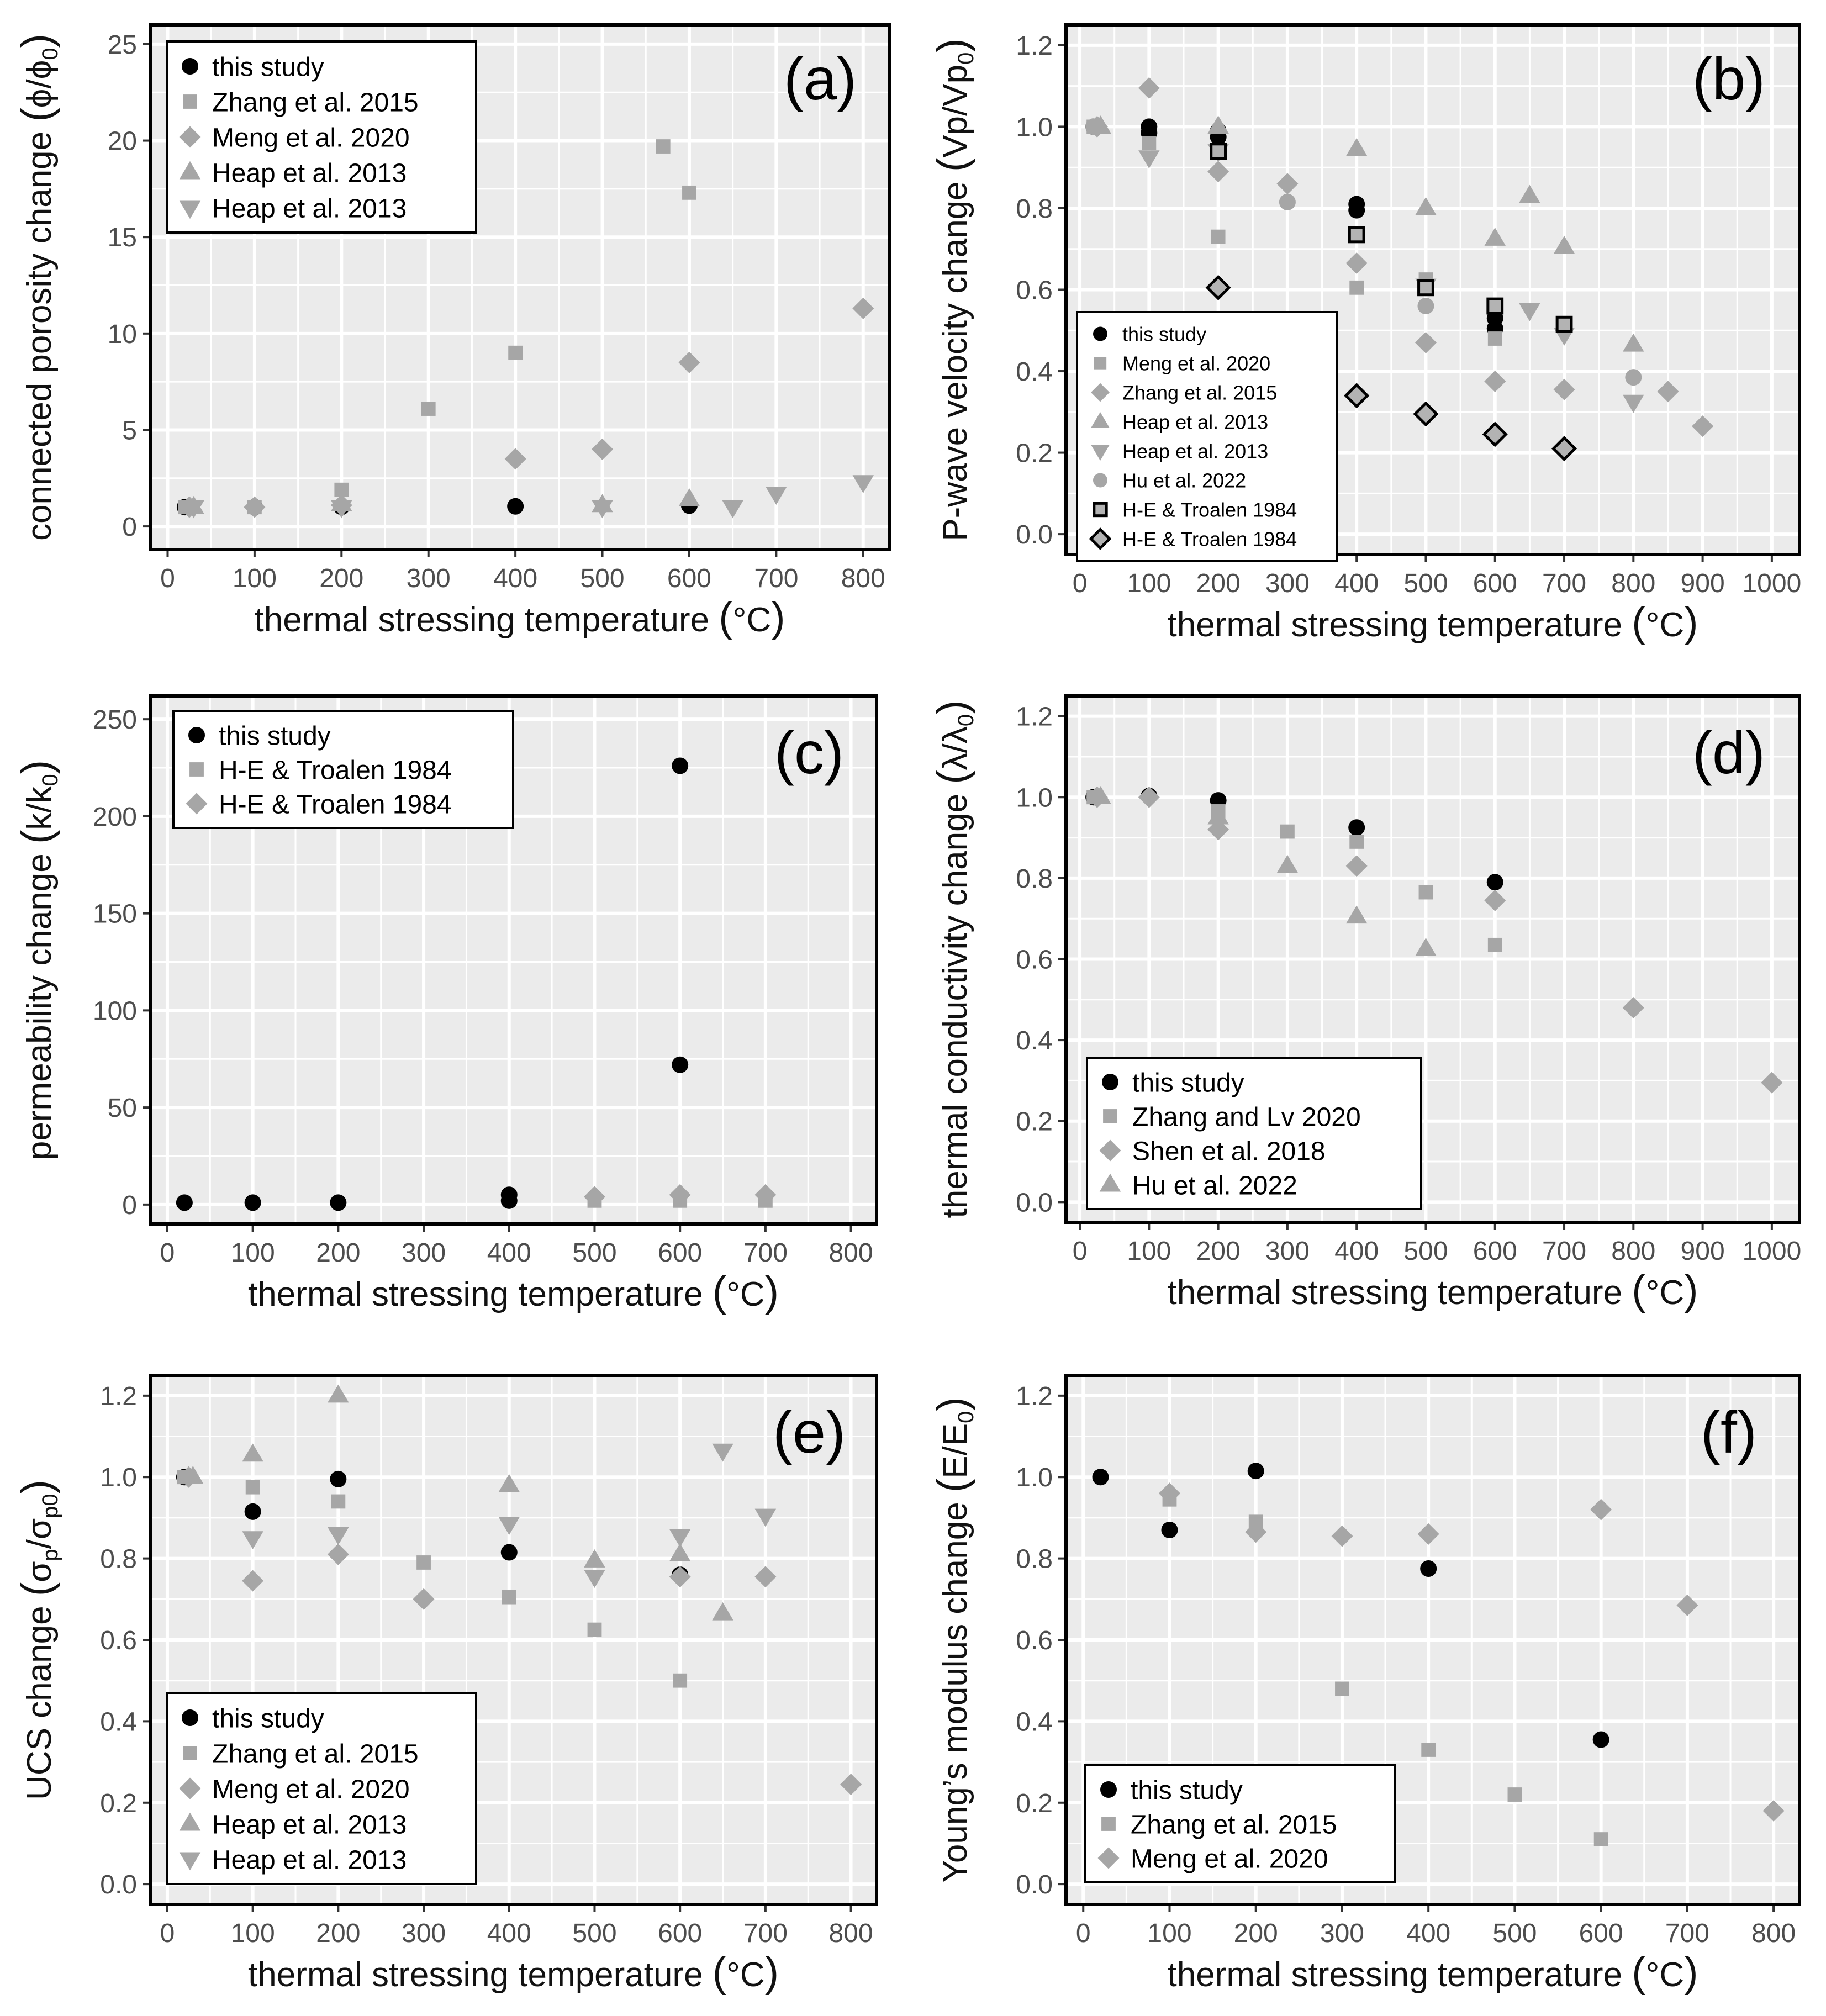  I want to click on y-axis-title: connected porosity change (ϕ/ϕ0), so click(37, 287).